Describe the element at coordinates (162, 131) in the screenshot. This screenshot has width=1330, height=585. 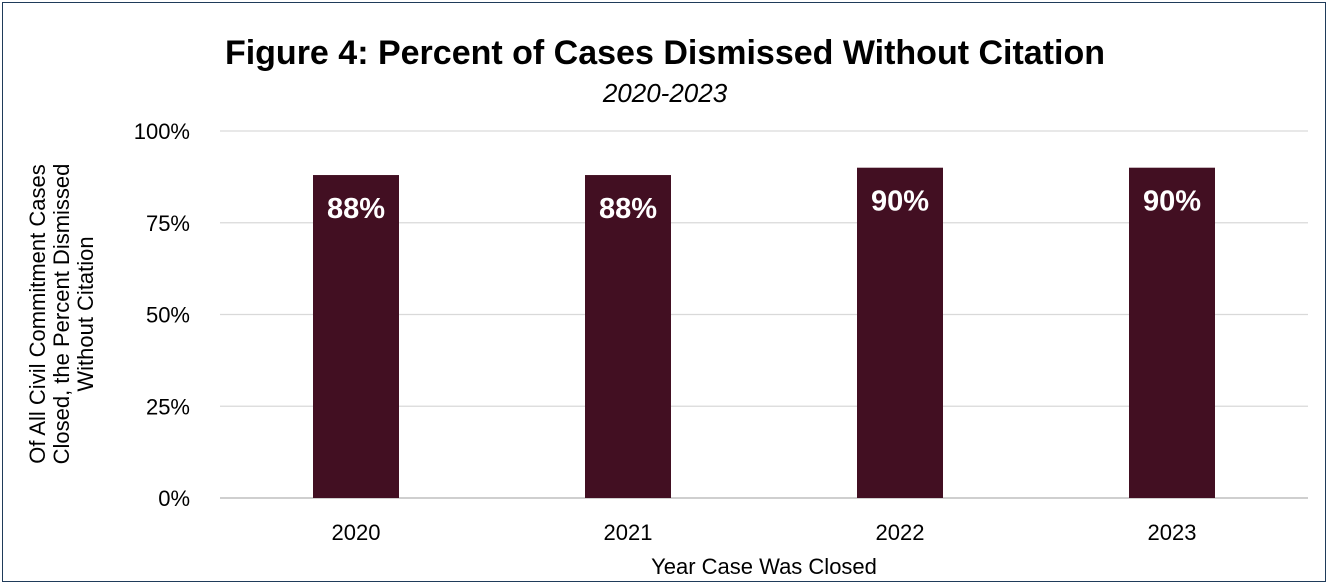
I see `y-tick-label: 100%` at that location.